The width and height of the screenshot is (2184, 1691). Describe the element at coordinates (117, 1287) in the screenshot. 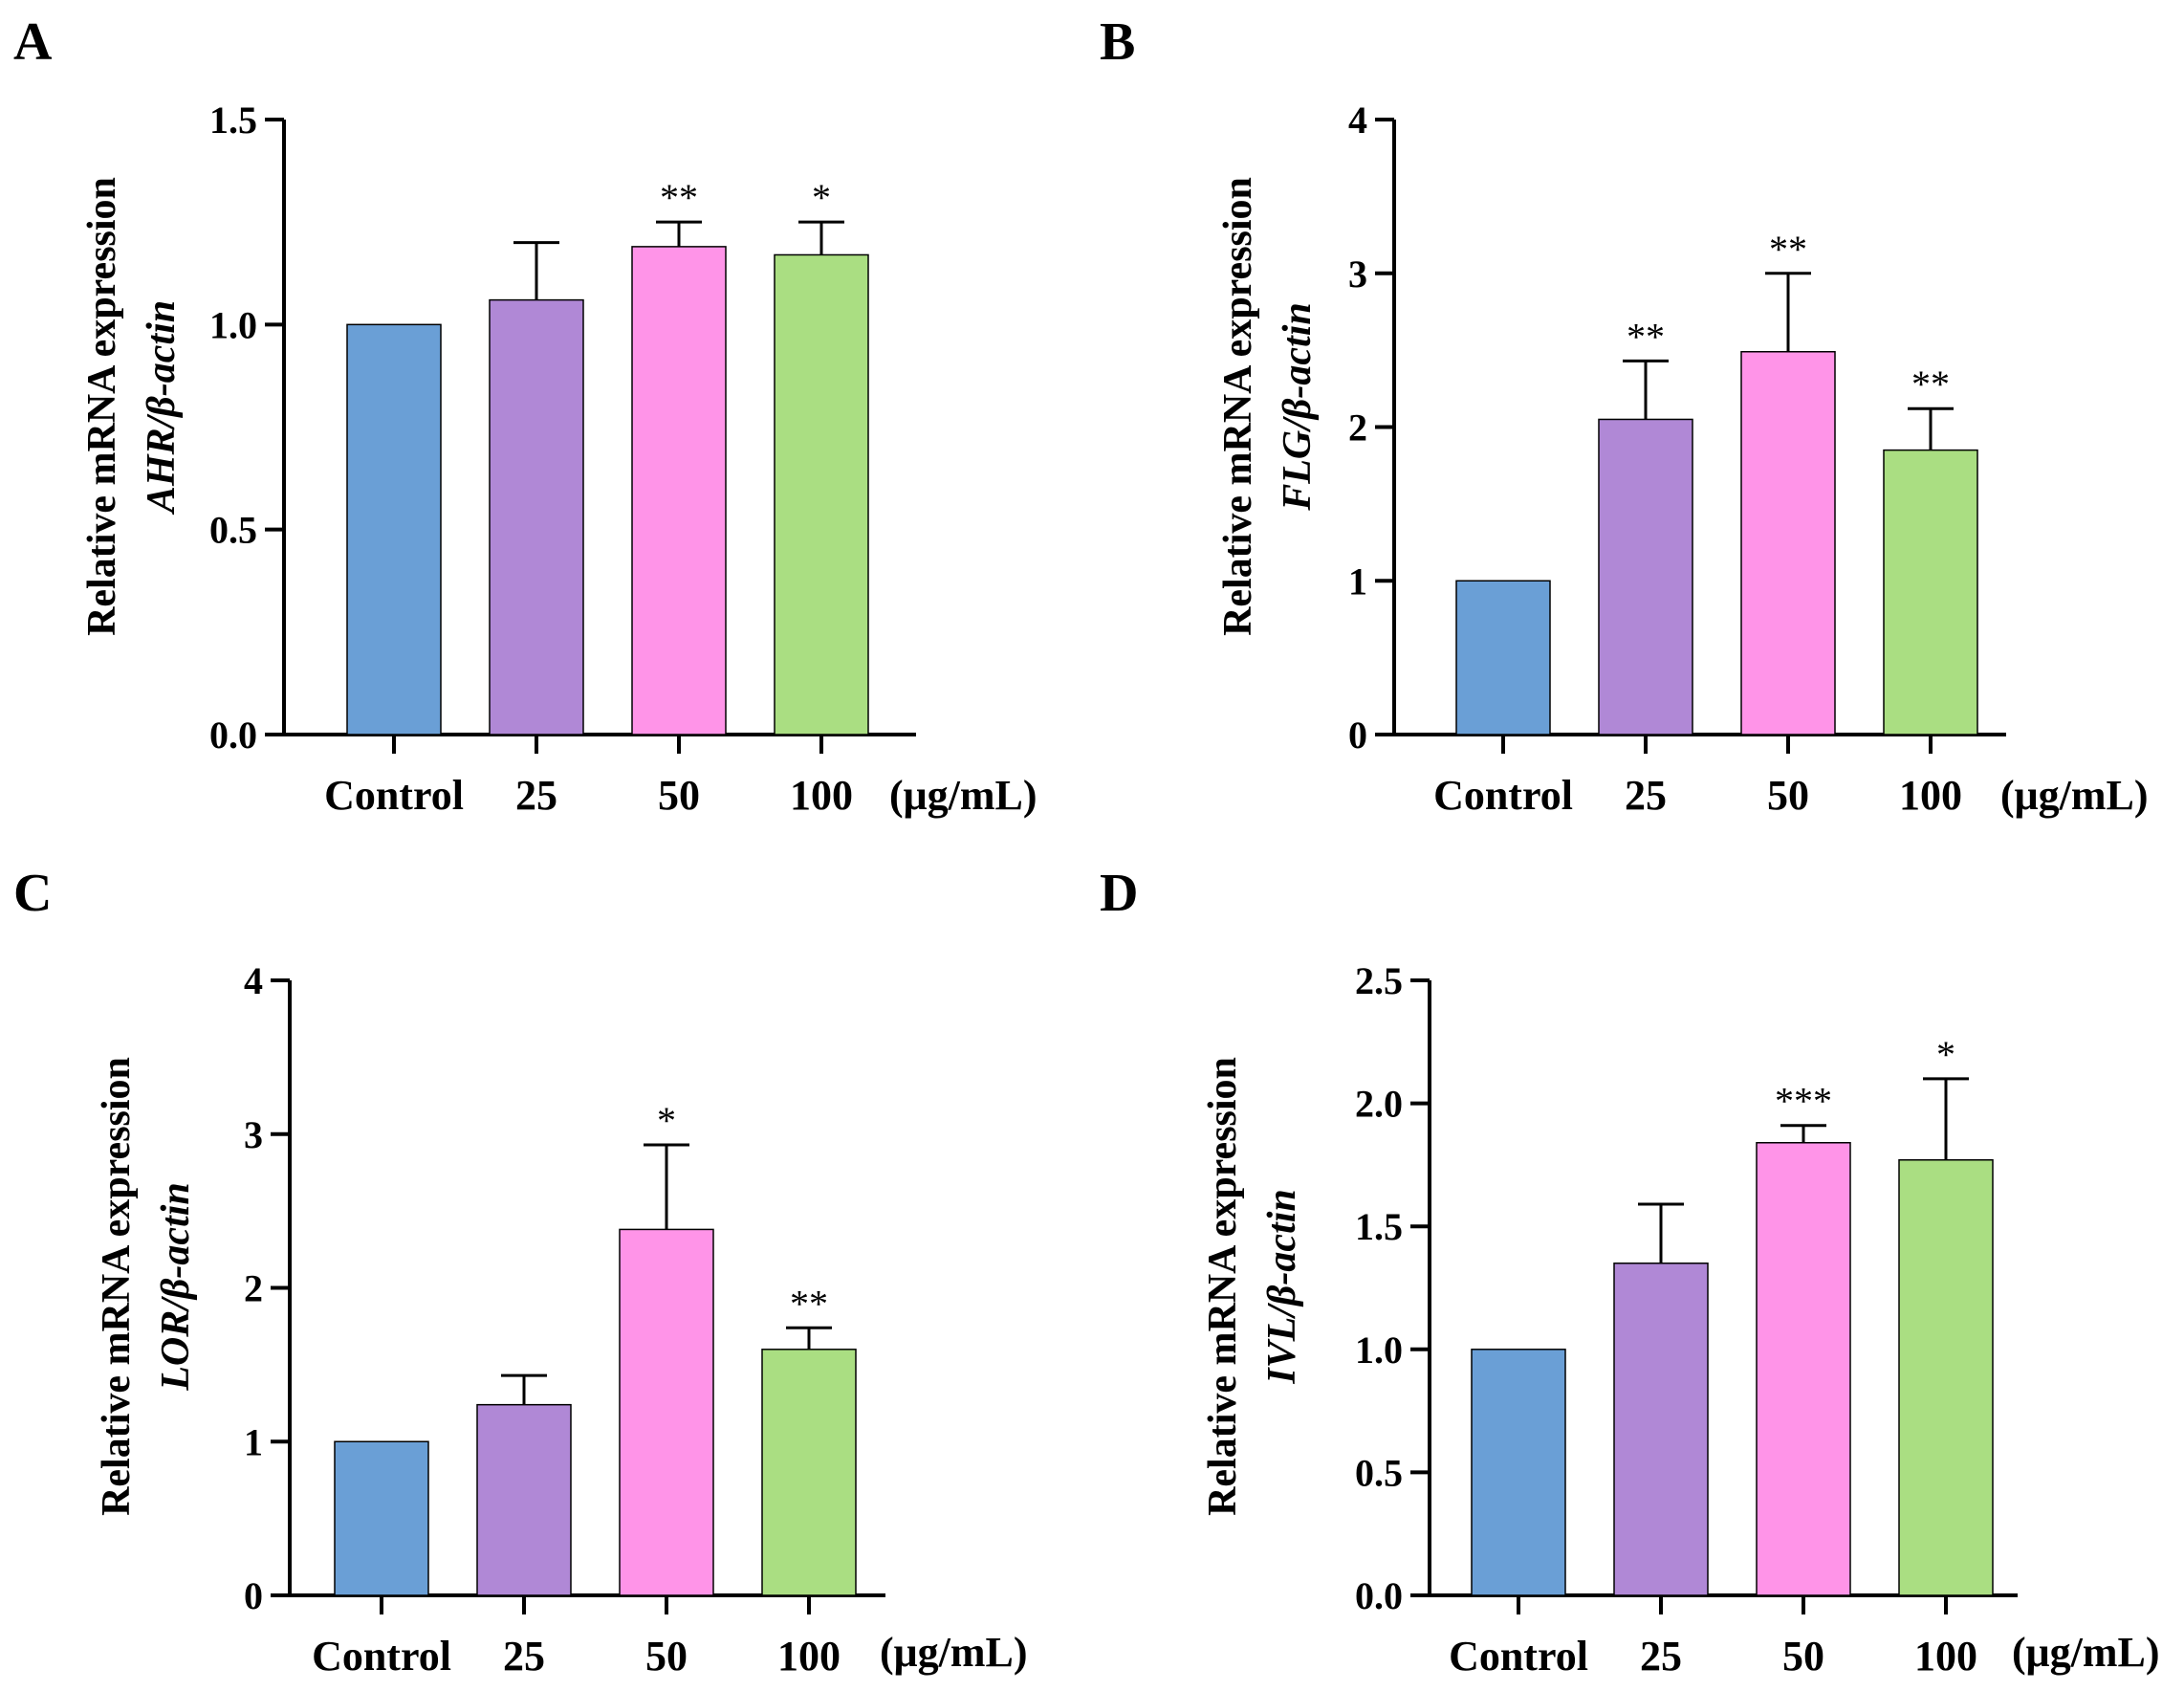

I see `y-axis-label-line1-c: Relative mRNA expression` at that location.